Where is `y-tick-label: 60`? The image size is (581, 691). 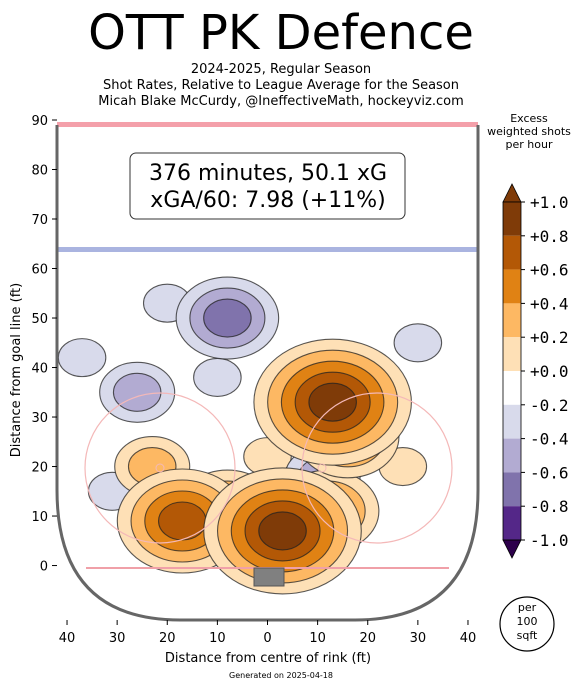 y-tick-label: 60 is located at coordinates (39, 270).